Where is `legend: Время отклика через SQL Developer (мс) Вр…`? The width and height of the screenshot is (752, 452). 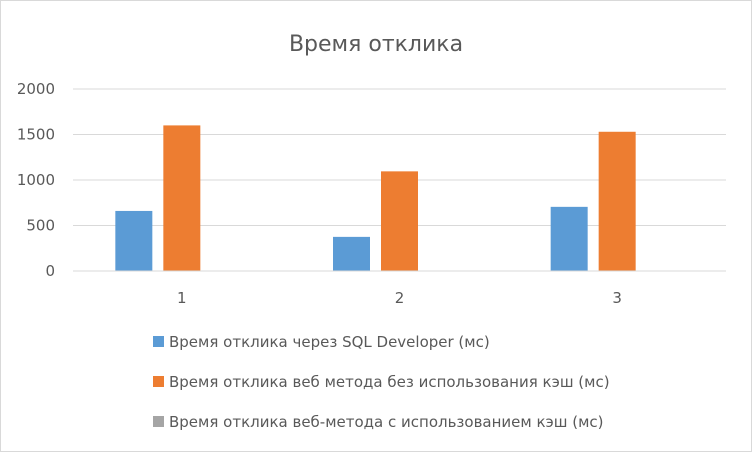
legend: Время отклика через SQL Developer (мс) Вр… is located at coordinates (381, 382).